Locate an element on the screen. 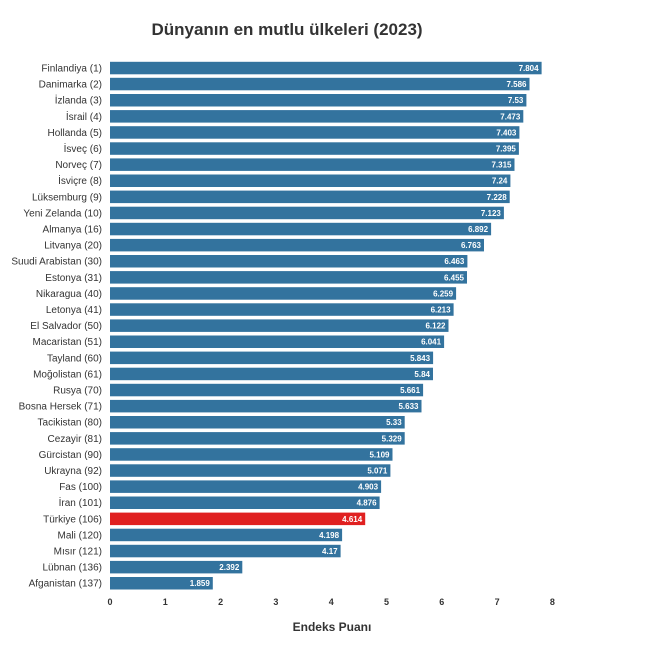  value-label: 6.455 is located at coordinates (454, 277).